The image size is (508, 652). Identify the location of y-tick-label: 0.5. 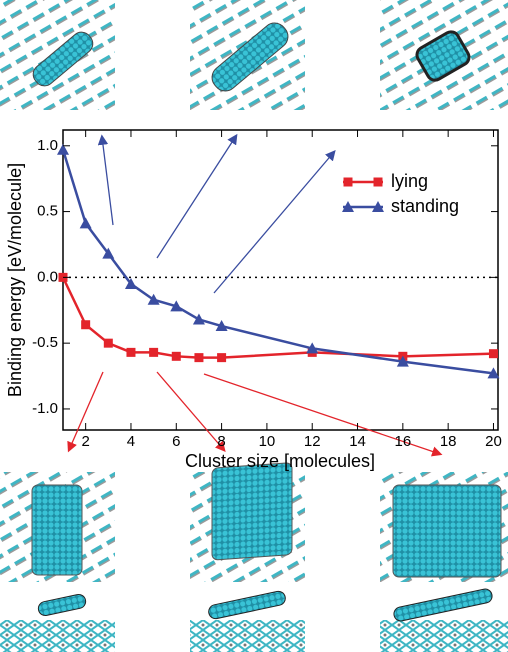
(47, 211).